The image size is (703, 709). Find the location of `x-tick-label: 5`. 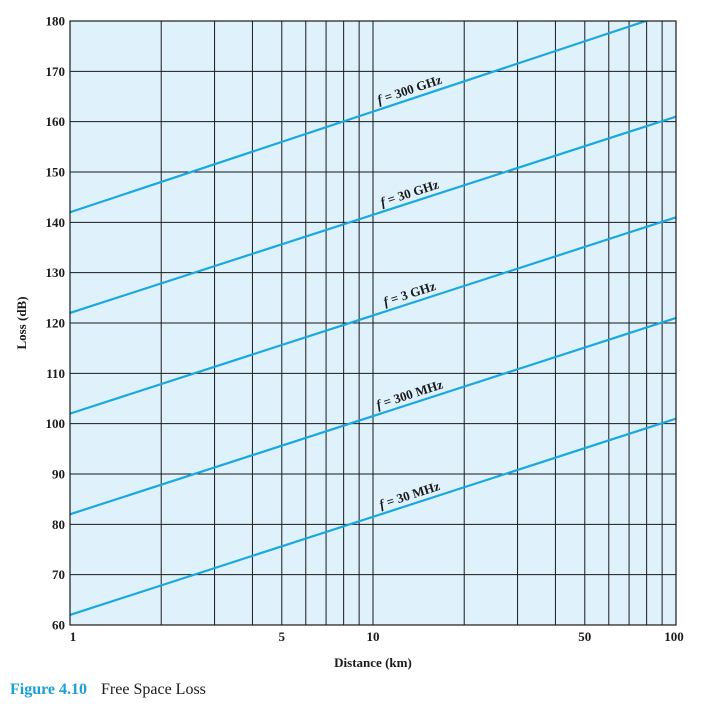

x-tick-label: 5 is located at coordinates (282, 636).